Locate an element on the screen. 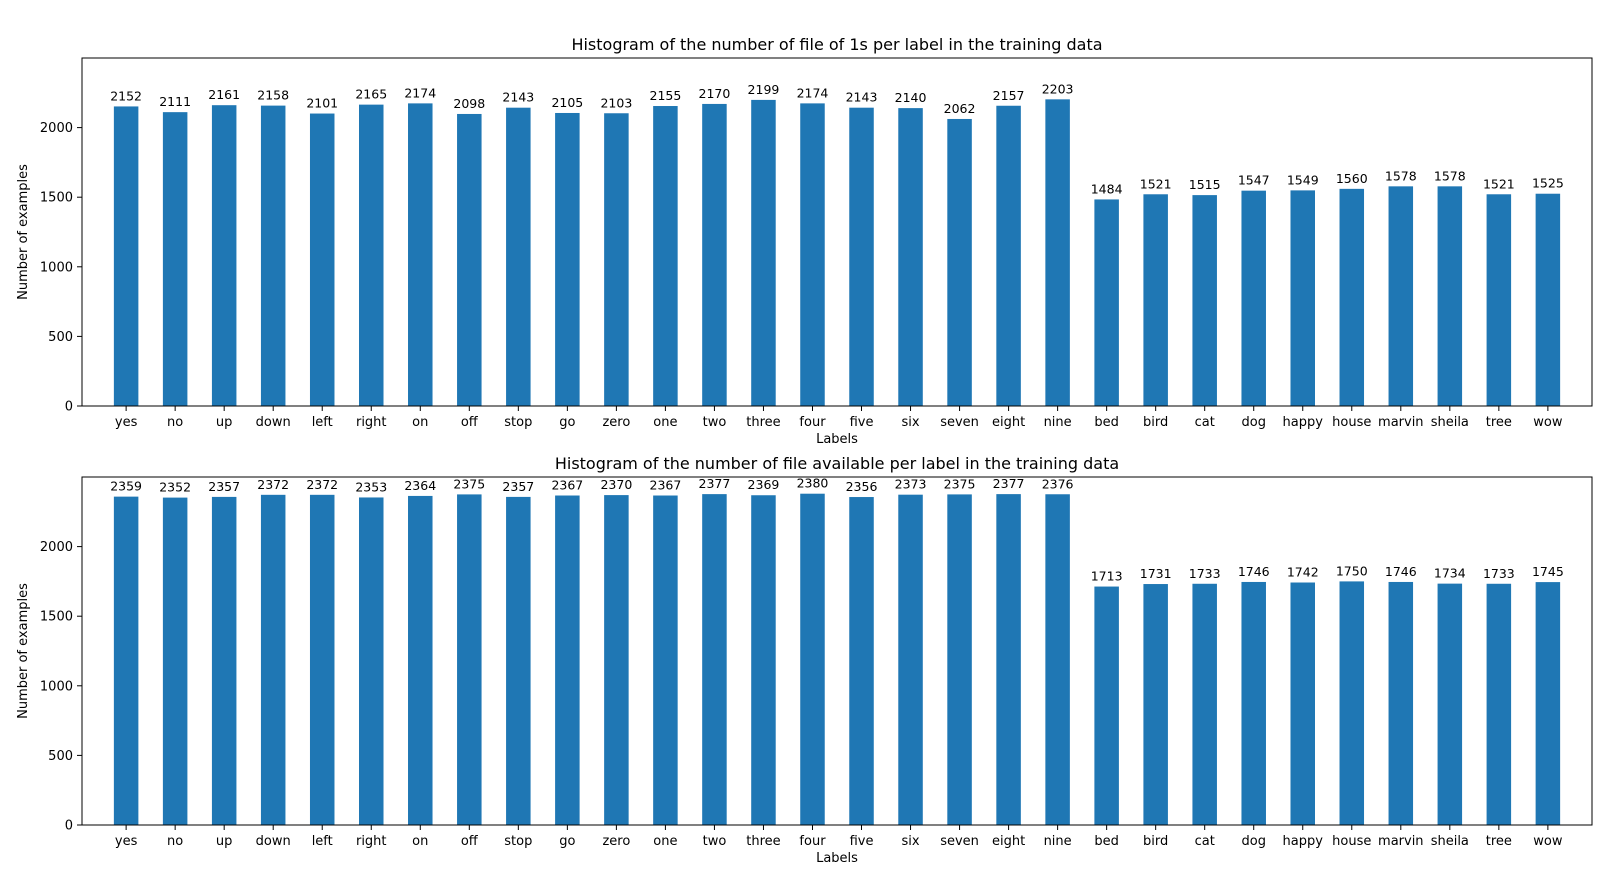 Image resolution: width=1613 pixels, height=872 pixels. chart-1-data-label-happy: 1549 is located at coordinates (1303, 179).